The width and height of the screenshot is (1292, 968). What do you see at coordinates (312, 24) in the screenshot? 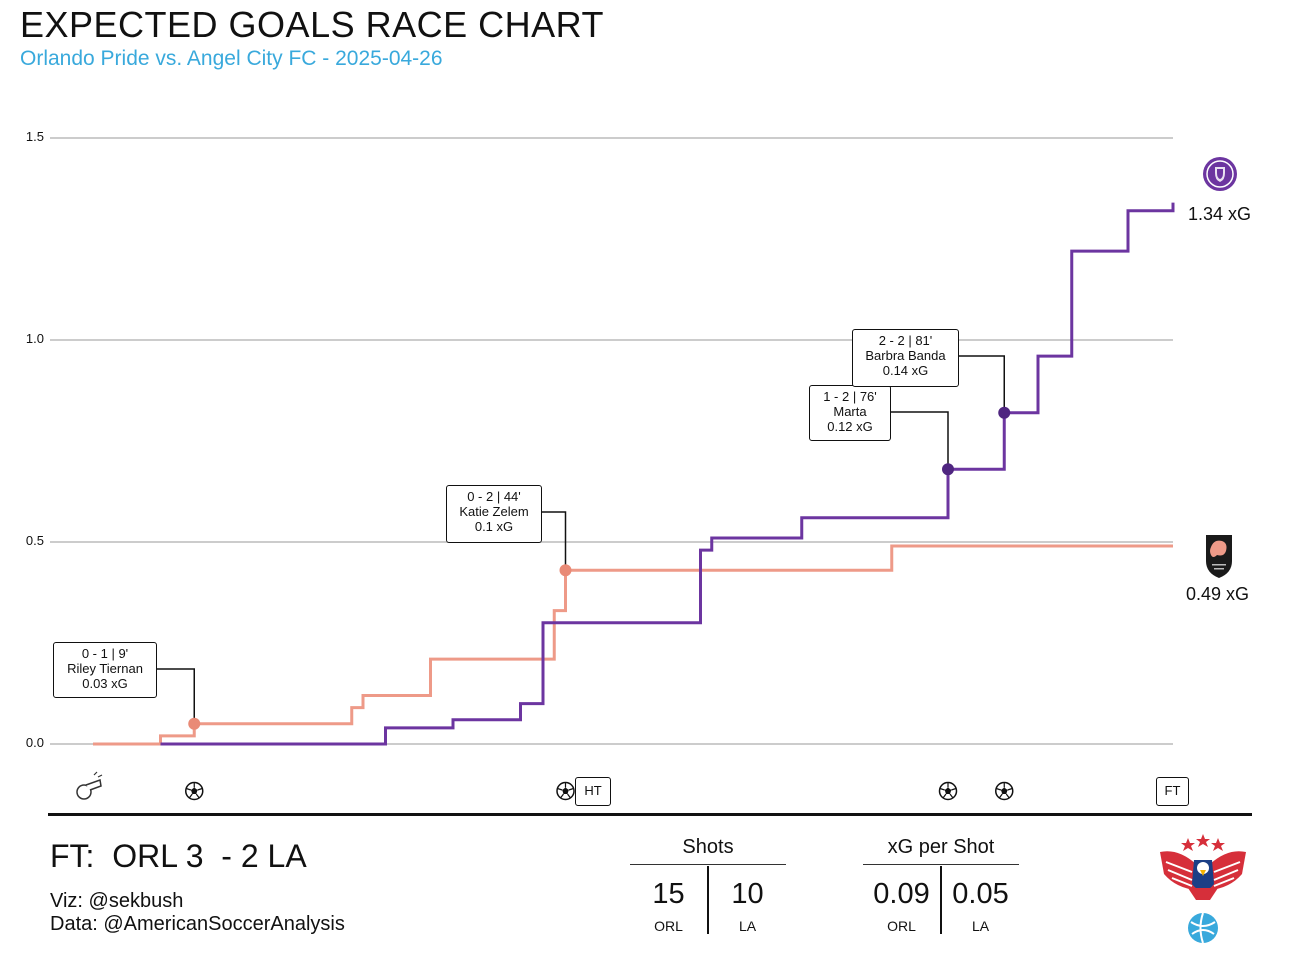
I see `chart-title: EXPECTED GOALS RACE CHART` at bounding box center [312, 24].